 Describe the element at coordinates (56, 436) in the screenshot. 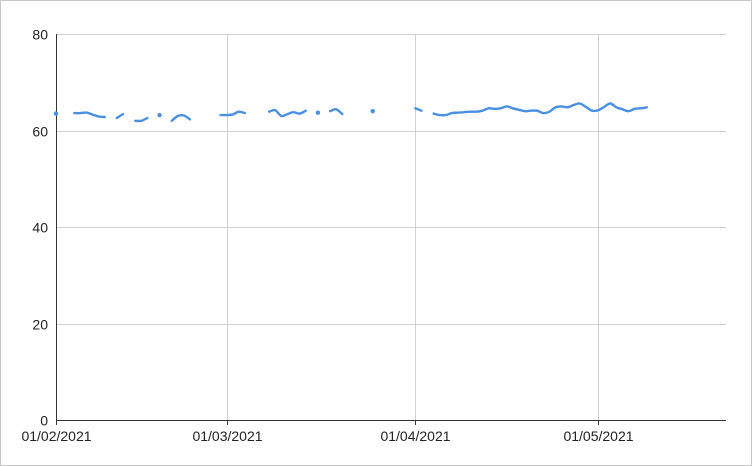

I see `x-tick-label: 01/02/2021` at that location.